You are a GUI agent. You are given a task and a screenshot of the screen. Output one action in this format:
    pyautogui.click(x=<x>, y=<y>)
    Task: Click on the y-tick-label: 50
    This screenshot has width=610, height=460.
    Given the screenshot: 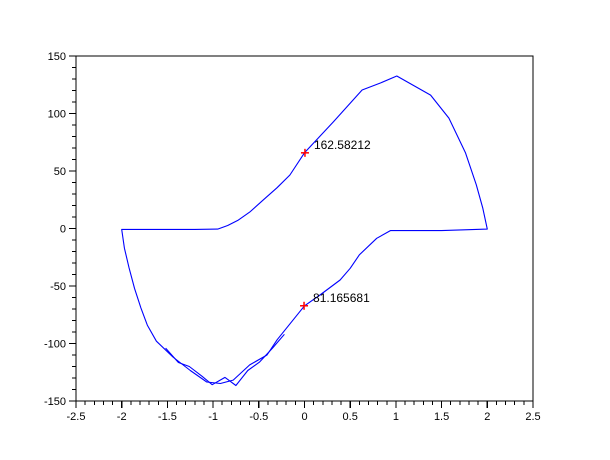 What is the action you would take?
    pyautogui.click(x=60, y=172)
    